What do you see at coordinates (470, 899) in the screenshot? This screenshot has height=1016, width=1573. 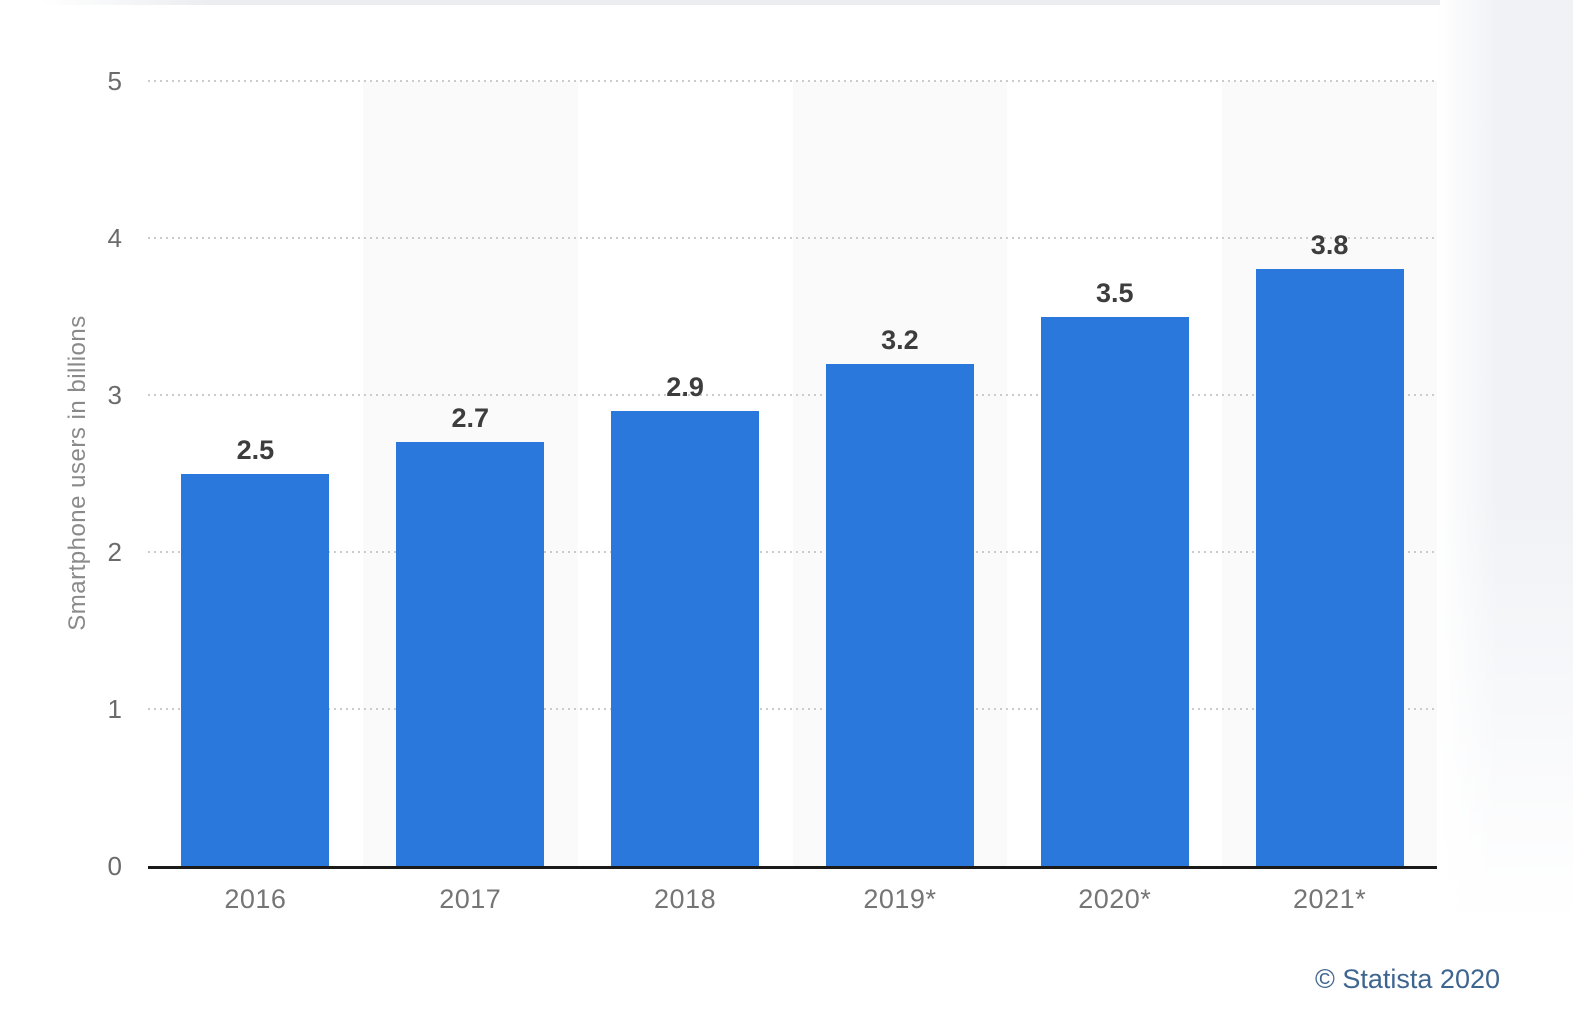 I see `x-tick-label: 2017` at bounding box center [470, 899].